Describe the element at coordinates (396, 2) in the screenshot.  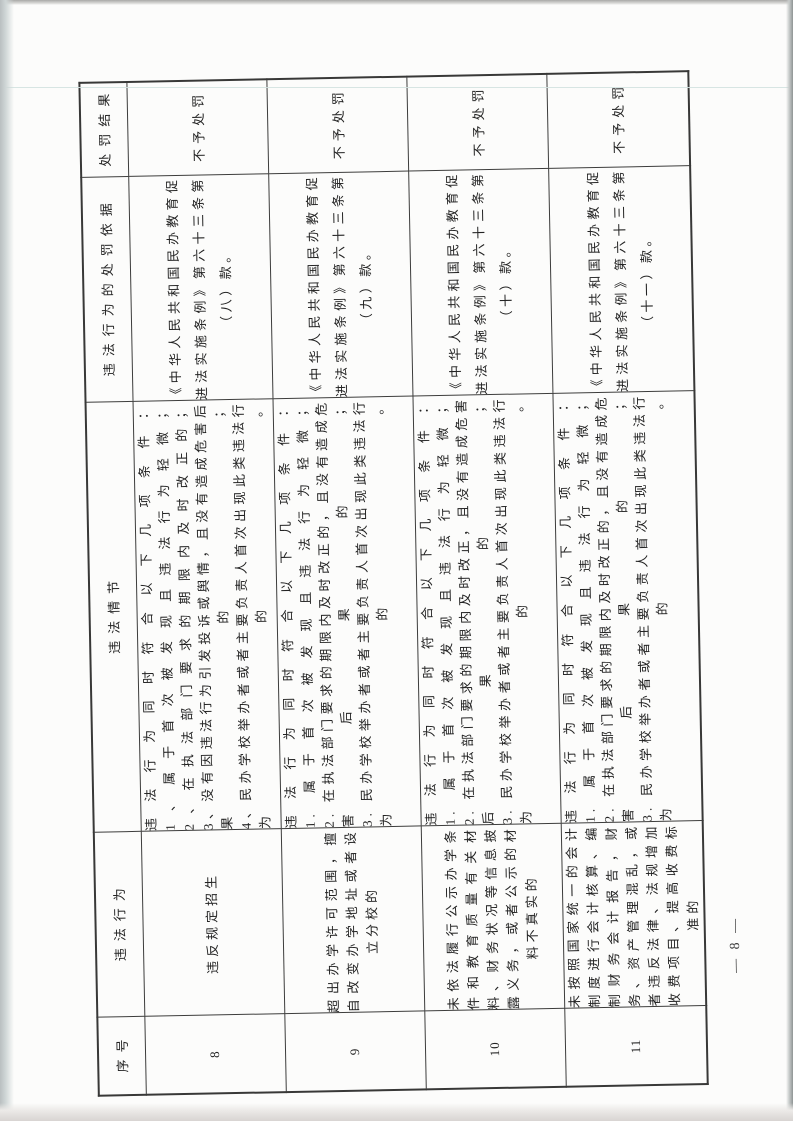
I see `scan-edge-top` at that location.